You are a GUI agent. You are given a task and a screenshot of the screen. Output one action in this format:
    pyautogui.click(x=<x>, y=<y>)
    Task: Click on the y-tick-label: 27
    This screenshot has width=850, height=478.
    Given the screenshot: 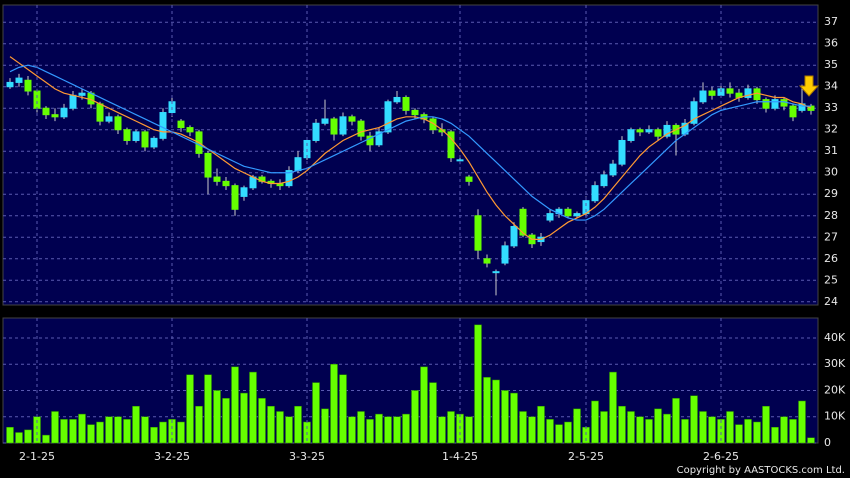 What is the action you would take?
    pyautogui.click(x=831, y=236)
    